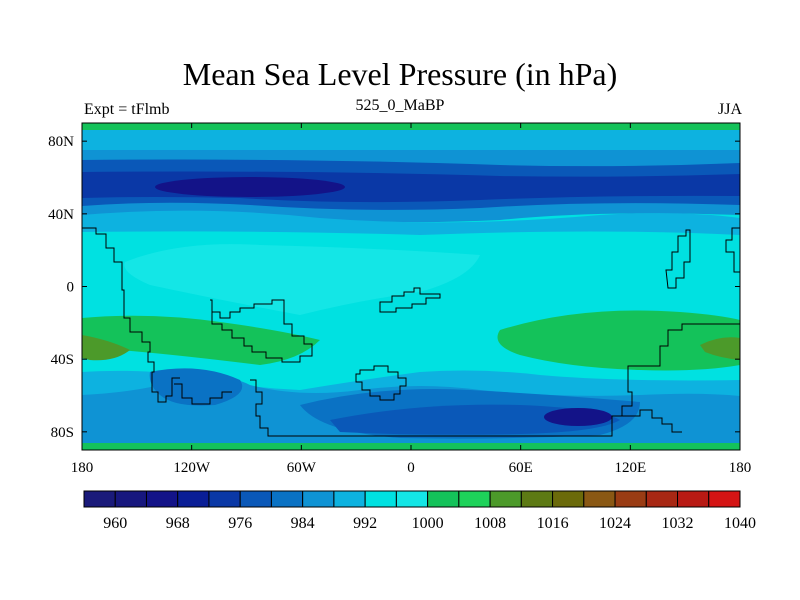 The height and width of the screenshot is (600, 800). Describe the element at coordinates (302, 468) in the screenshot. I see `x-tick-label: 60W` at that location.